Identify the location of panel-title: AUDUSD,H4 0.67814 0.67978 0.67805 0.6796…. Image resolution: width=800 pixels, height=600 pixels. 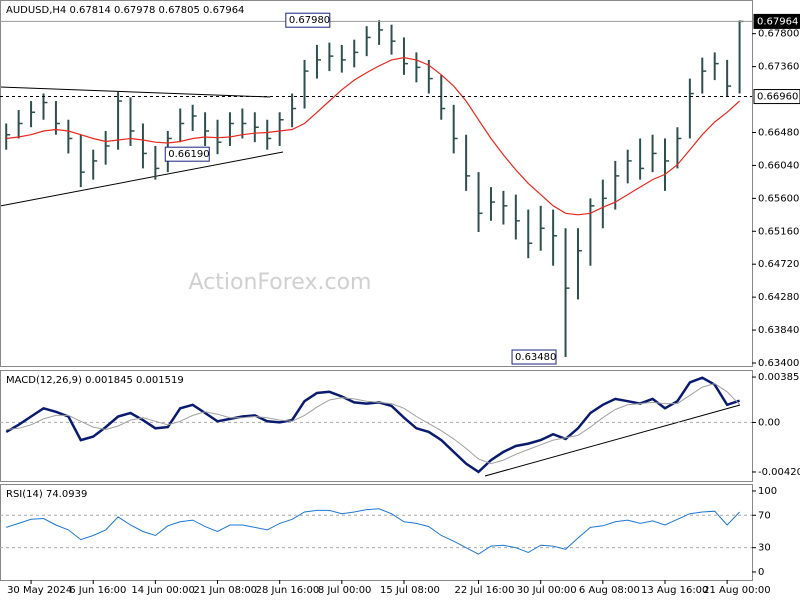
(125, 10).